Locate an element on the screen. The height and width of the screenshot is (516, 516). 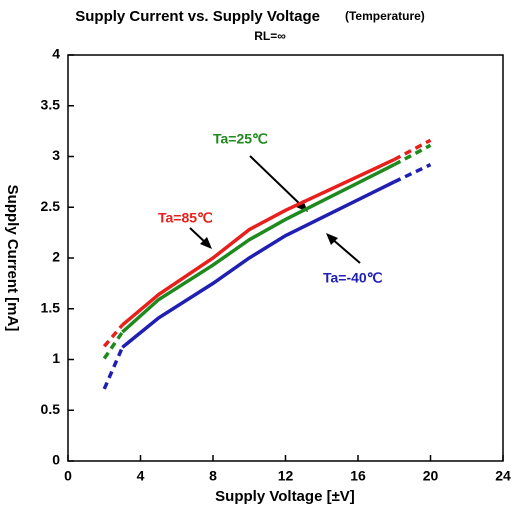
chart-title: Supply Current vs. Supply Voltage is located at coordinates (197, 16).